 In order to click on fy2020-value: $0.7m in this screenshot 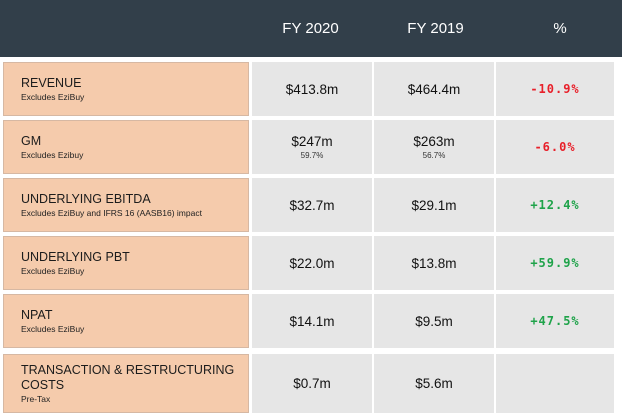, I will do `click(312, 383)`.